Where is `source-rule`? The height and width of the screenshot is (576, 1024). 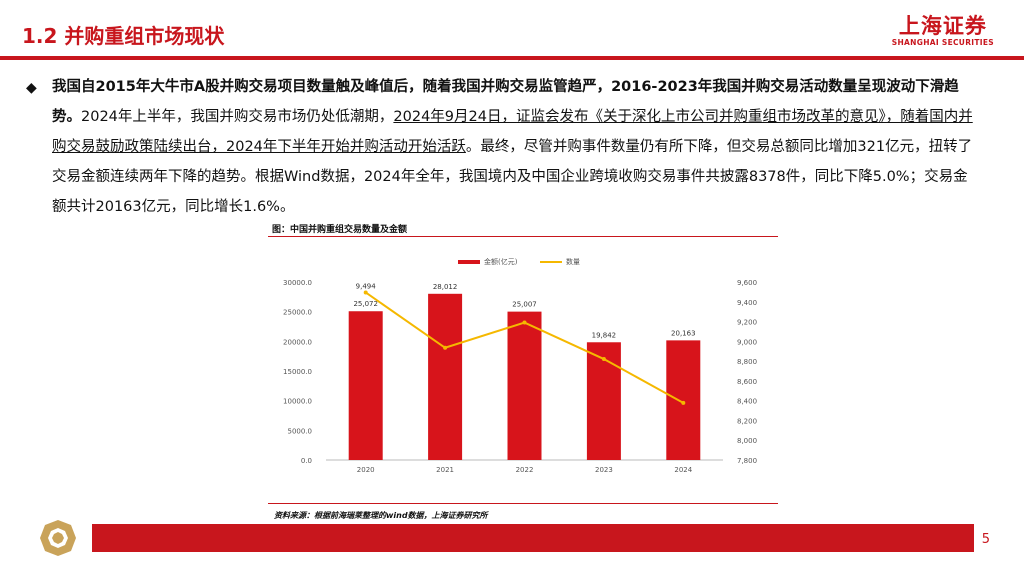 source-rule is located at coordinates (523, 503).